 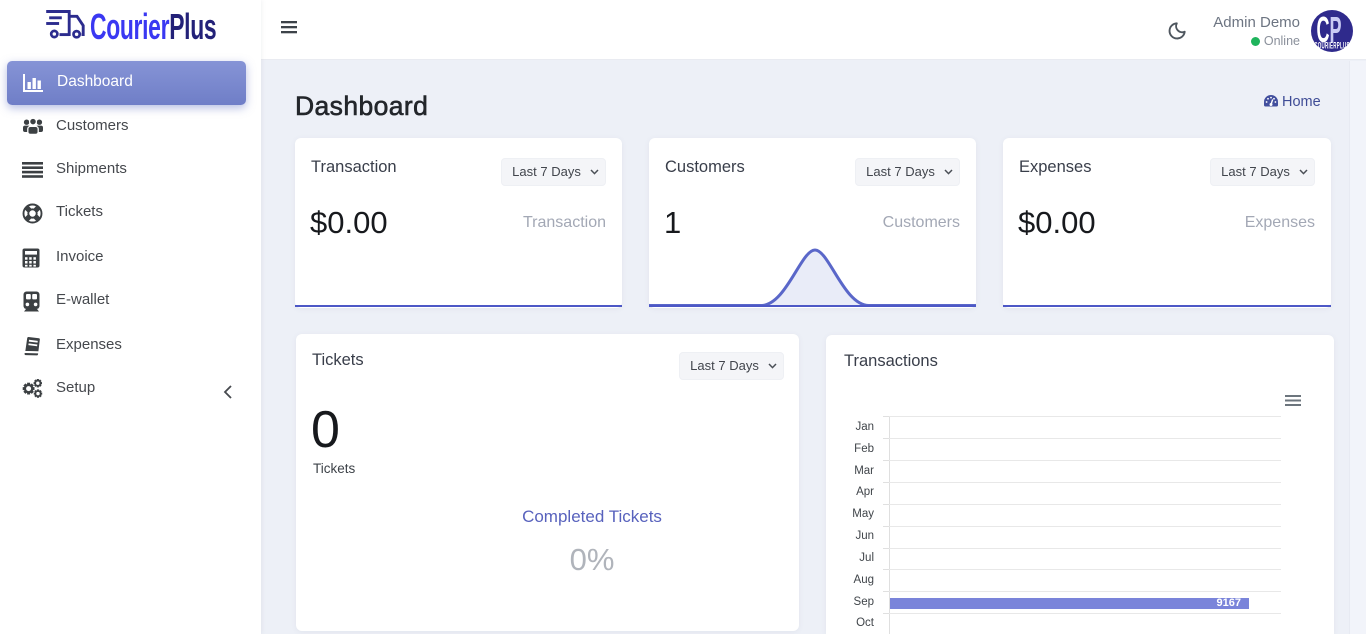 What do you see at coordinates (1336, 30) in the screenshot?
I see `svg-text: P` at bounding box center [1336, 30].